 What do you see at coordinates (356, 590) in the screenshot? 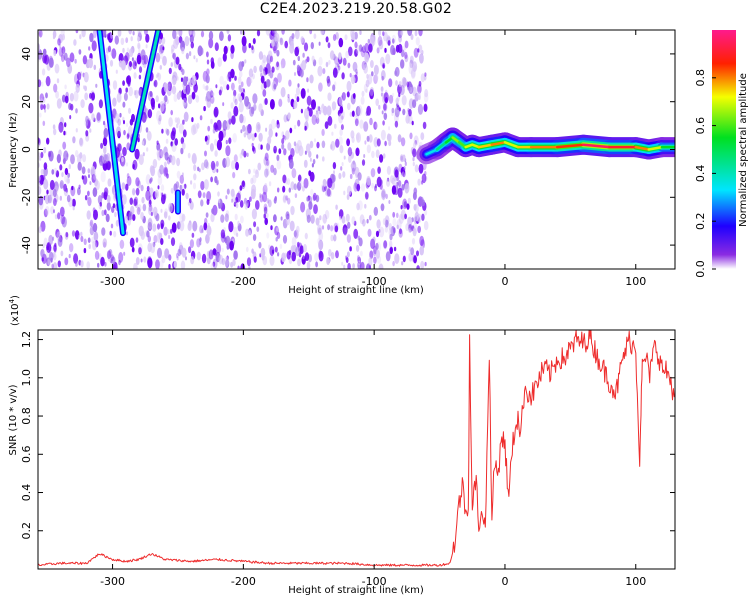
I see `snr-x-axis-label: Height of straight line (km)` at bounding box center [356, 590].